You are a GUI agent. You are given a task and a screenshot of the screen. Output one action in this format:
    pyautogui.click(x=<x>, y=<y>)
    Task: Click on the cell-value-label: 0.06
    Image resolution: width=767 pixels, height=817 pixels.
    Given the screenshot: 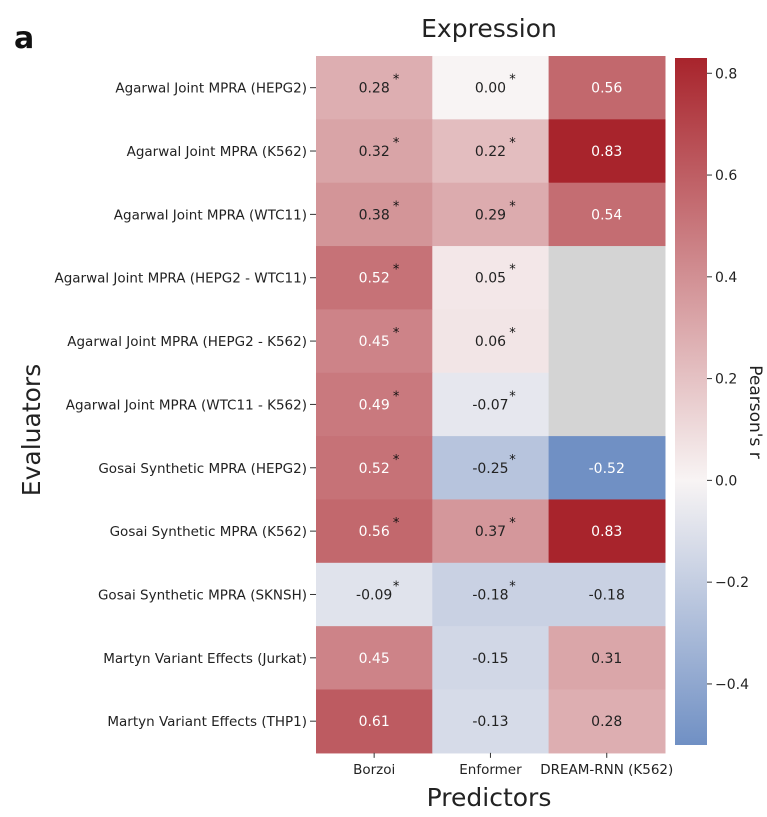 What is the action you would take?
    pyautogui.click(x=490, y=342)
    